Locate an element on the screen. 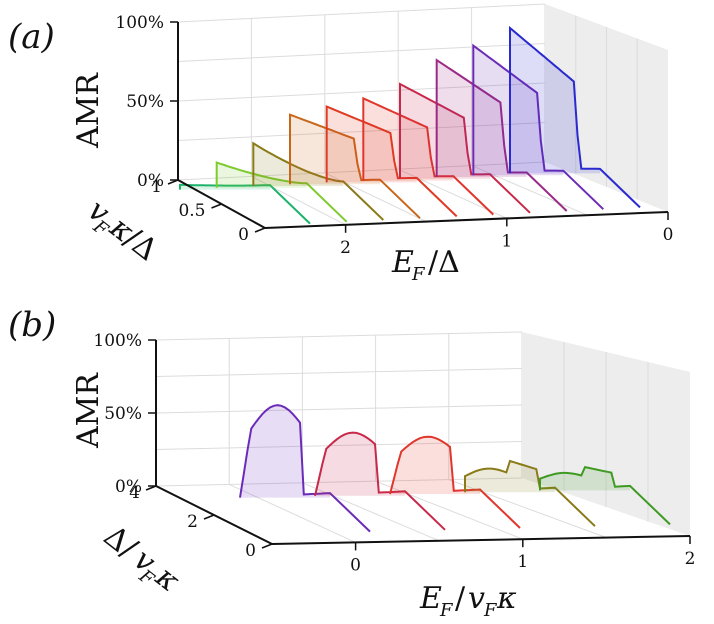 The image size is (714, 624). panel-b-x-tick-label: 0 is located at coordinates (355, 565).